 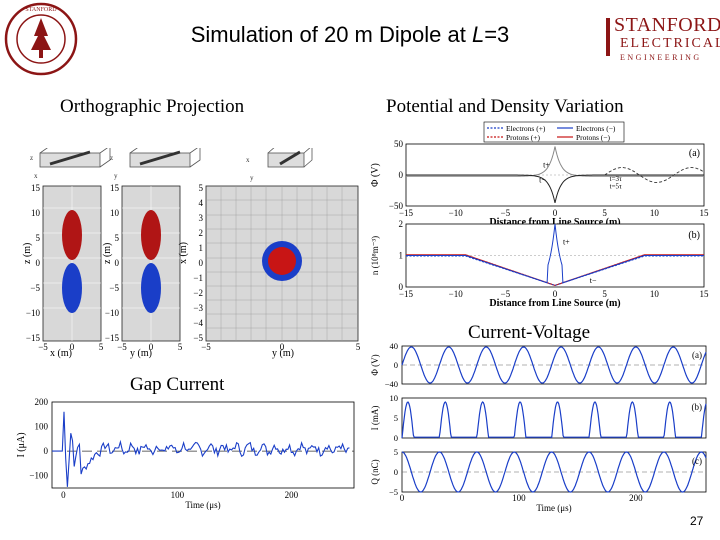 I want to click on ortho-x-tick: −4, so click(x=198, y=323).